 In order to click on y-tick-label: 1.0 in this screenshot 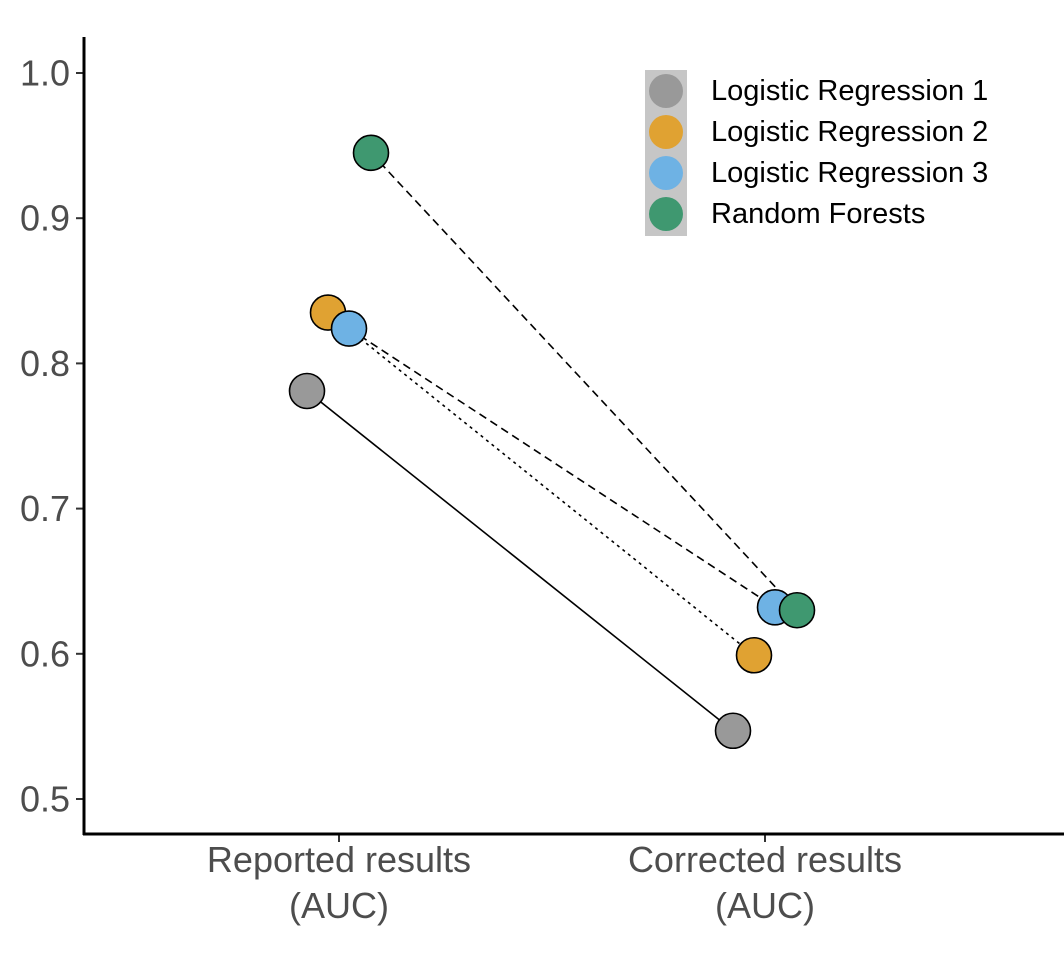, I will do `click(45, 73)`.